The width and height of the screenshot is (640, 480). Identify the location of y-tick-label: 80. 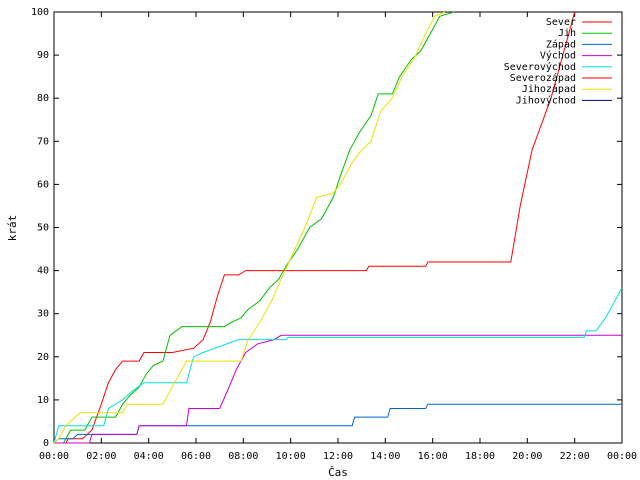
(43, 98).